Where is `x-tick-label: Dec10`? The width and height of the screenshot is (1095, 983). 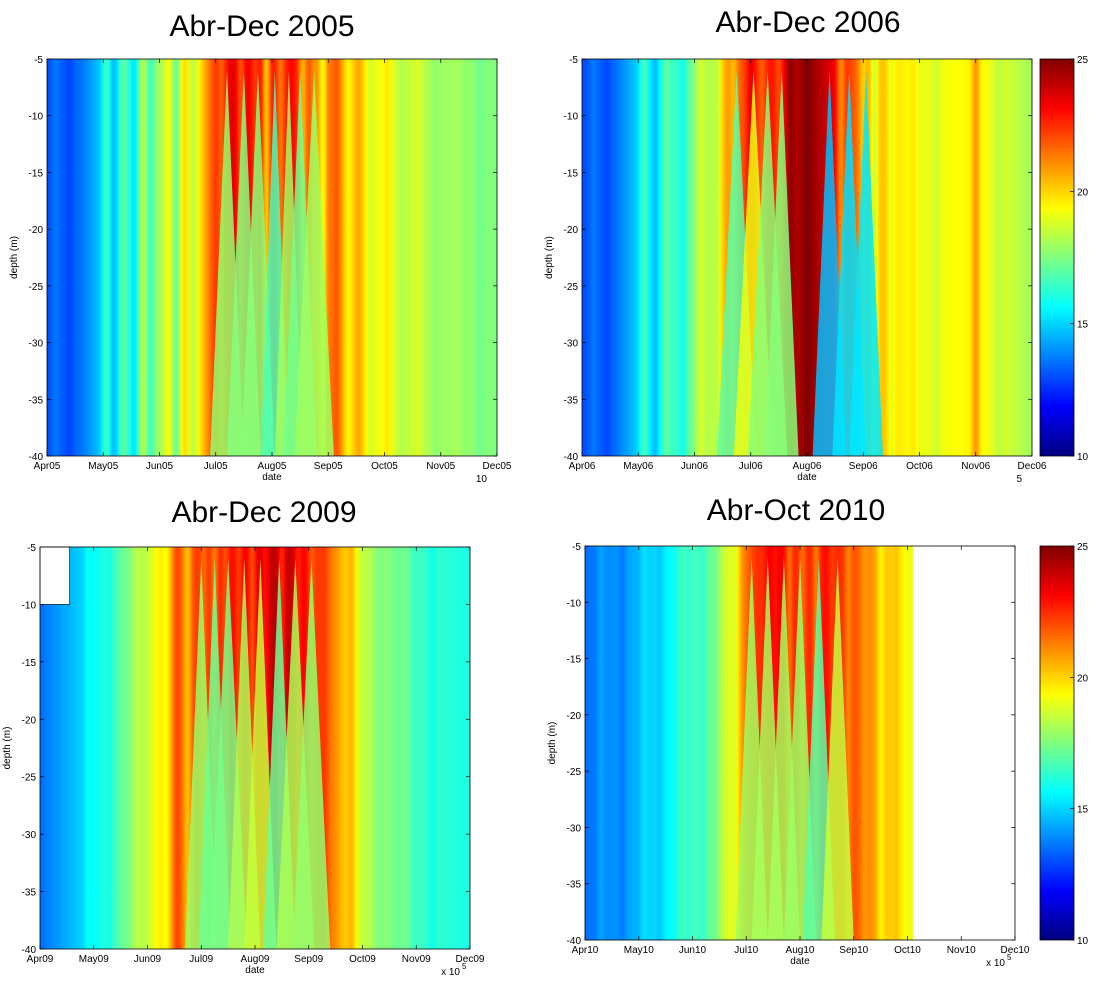 x-tick-label: Dec10 is located at coordinates (1015, 950).